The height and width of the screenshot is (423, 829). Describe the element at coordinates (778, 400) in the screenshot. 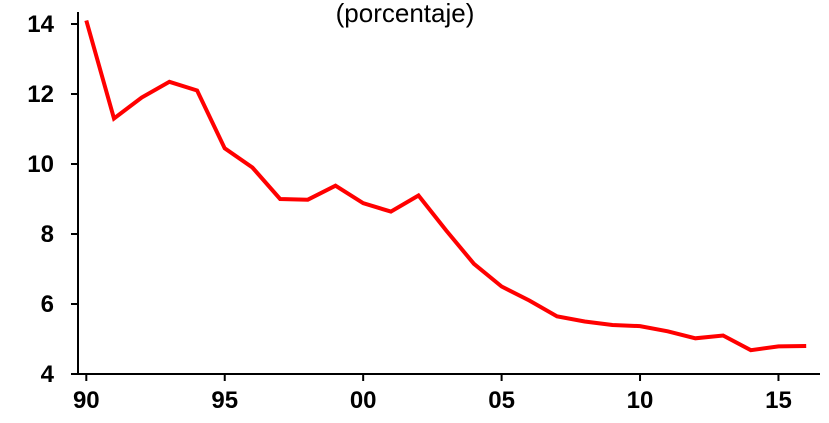

I see `x-tick-label: 15` at that location.